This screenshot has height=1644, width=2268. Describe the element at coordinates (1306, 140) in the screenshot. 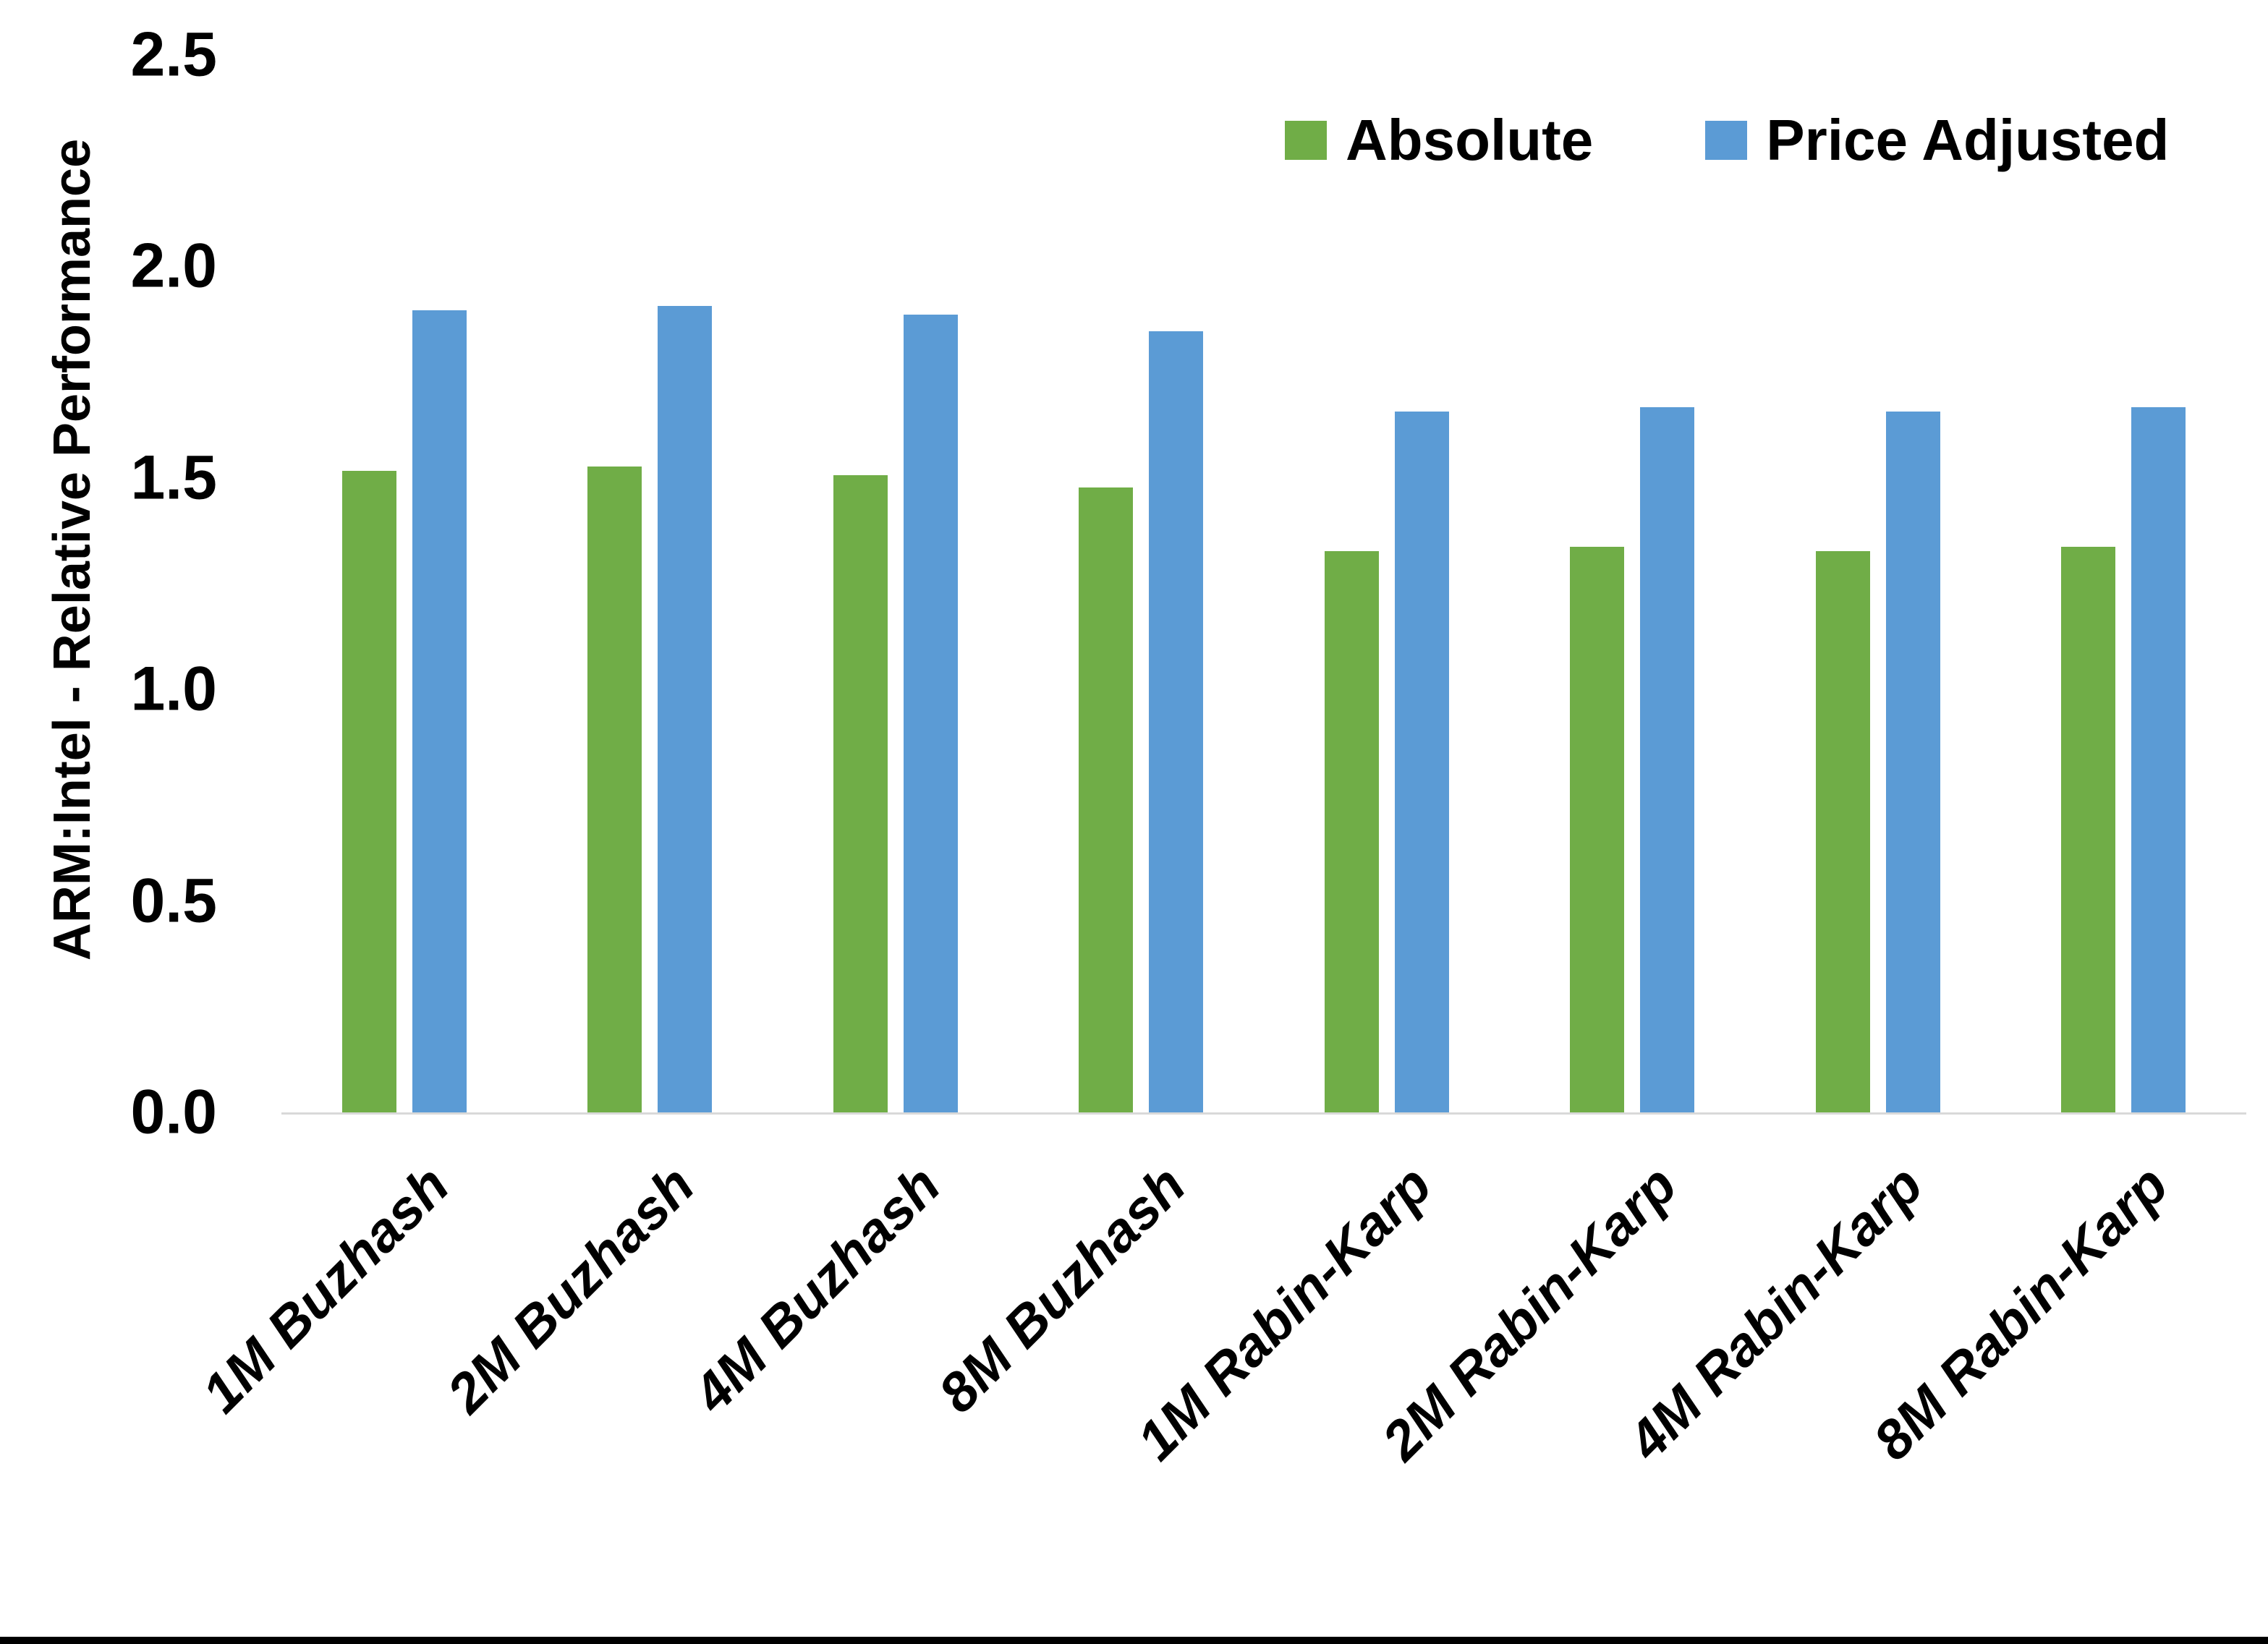

I see `legend-swatch-absolute-icon` at that location.